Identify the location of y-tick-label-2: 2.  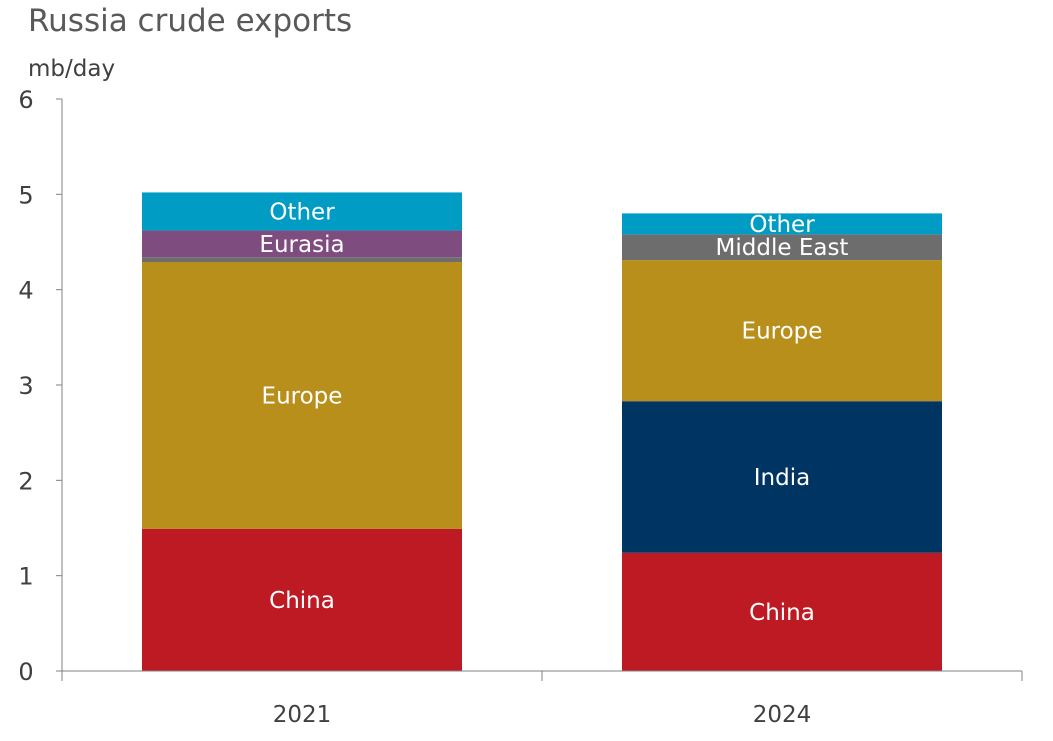
(25, 481).